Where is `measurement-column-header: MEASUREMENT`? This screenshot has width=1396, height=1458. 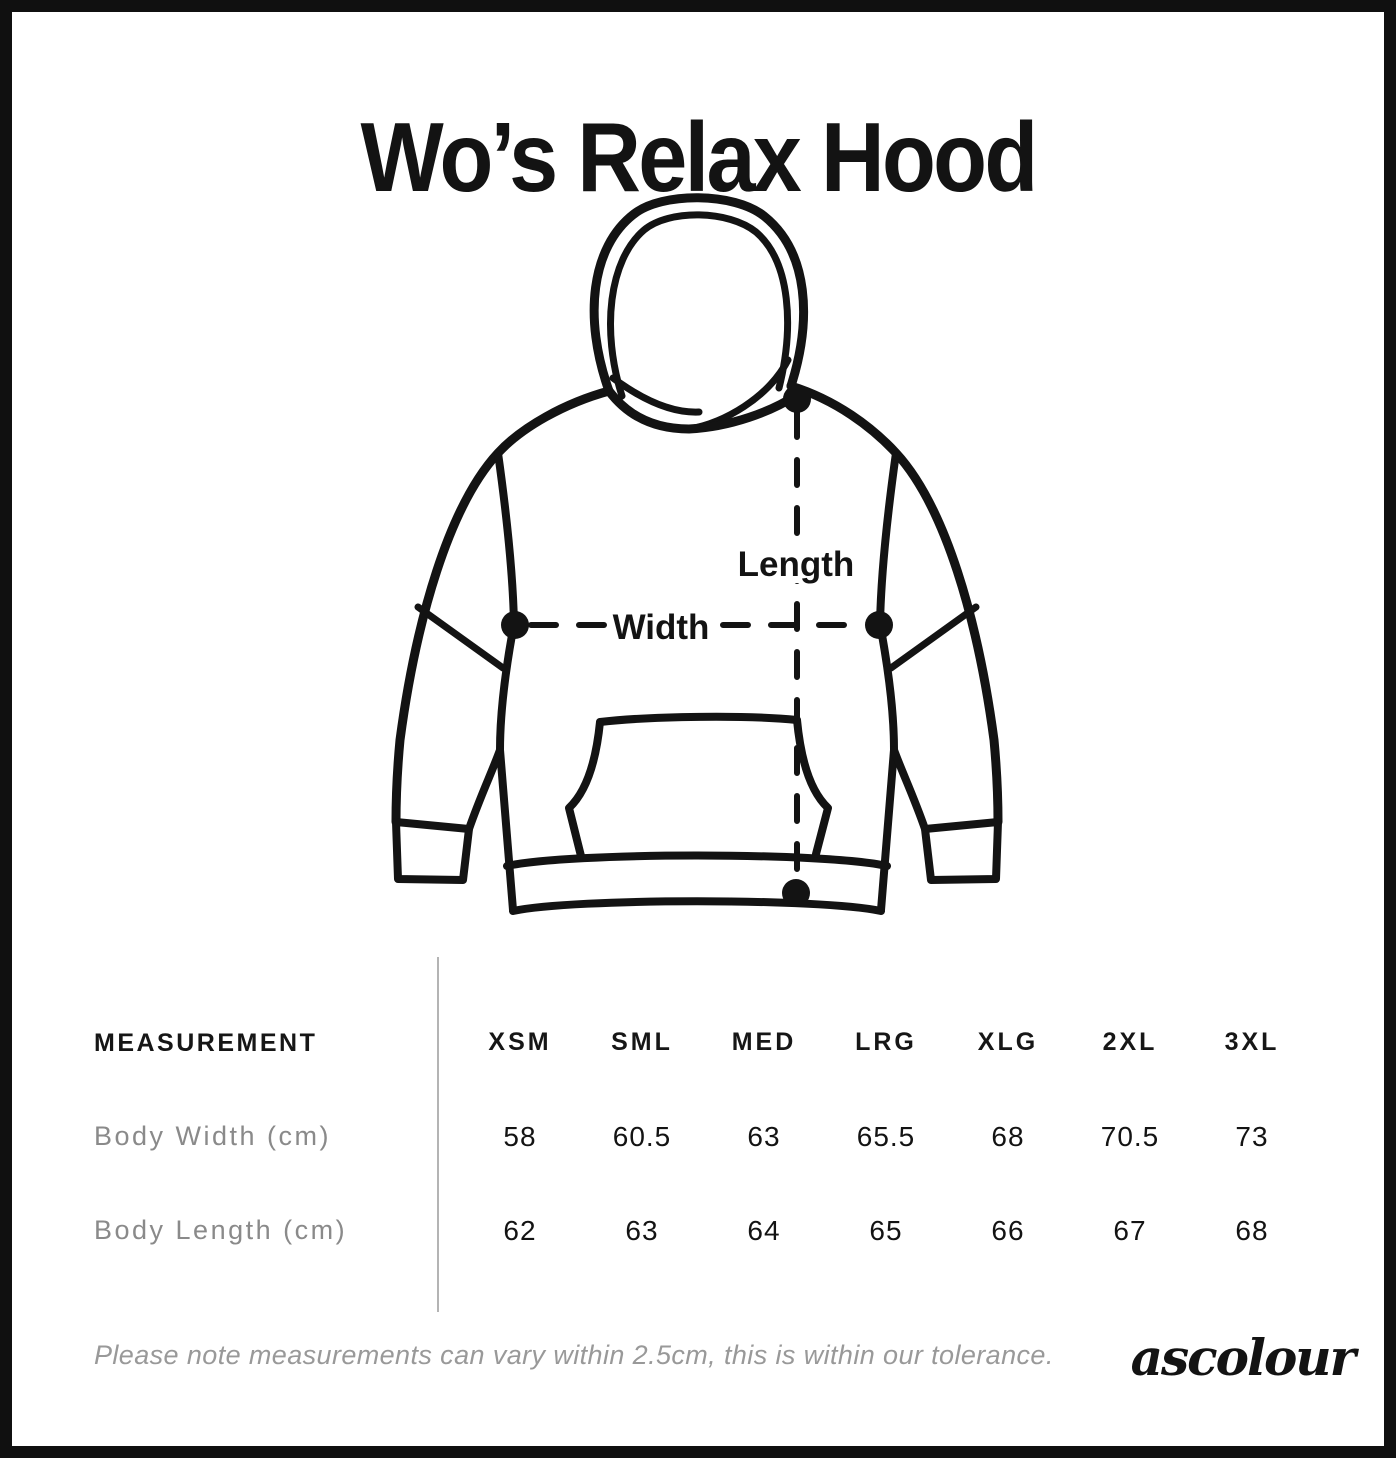
measurement-column-header: MEASUREMENT is located at coordinates (206, 1043).